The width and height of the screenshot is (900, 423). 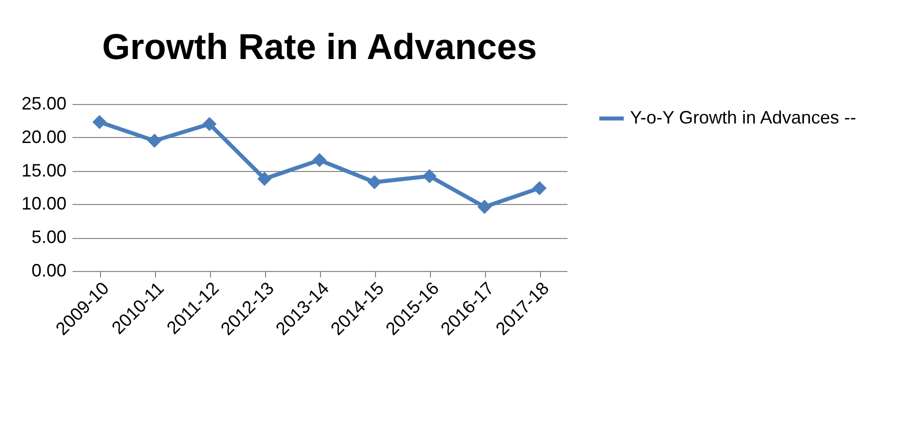 What do you see at coordinates (48, 270) in the screenshot?
I see `y-tick-label: 0.00` at bounding box center [48, 270].